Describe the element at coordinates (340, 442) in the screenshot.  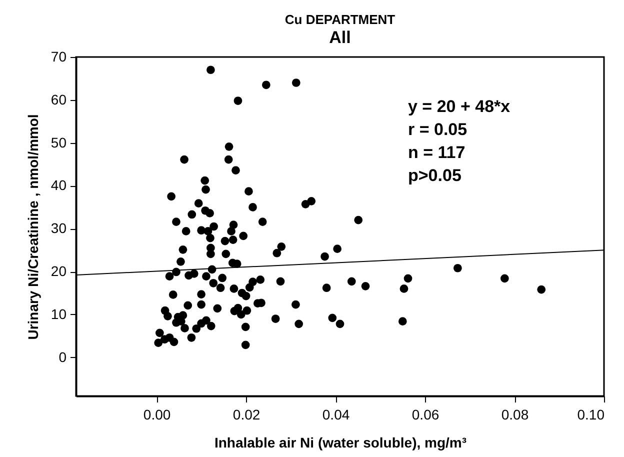
I see `x-axis-title: Inhalable air Ni (water soluble), mg/m³` at that location.